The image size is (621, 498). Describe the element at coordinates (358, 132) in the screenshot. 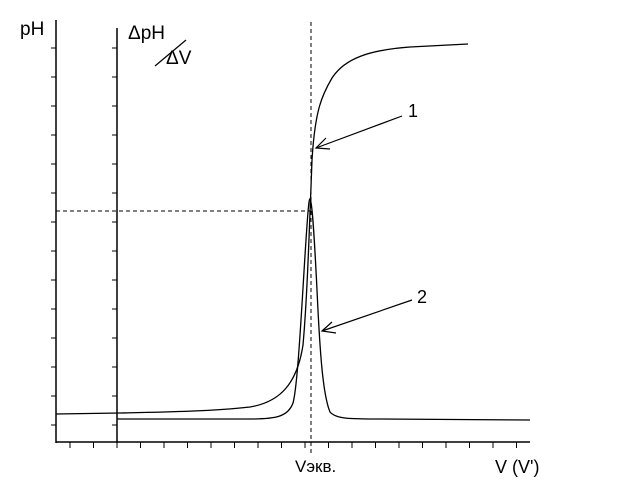

I see `curve-1-pointer` at that location.